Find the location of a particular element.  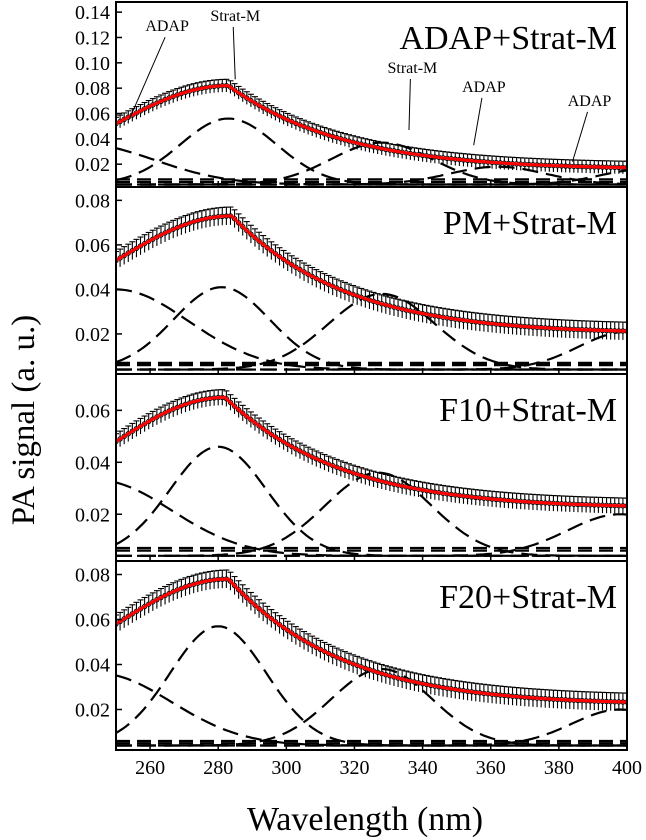

y-tick-label: 0.10 is located at coordinates (92, 64).